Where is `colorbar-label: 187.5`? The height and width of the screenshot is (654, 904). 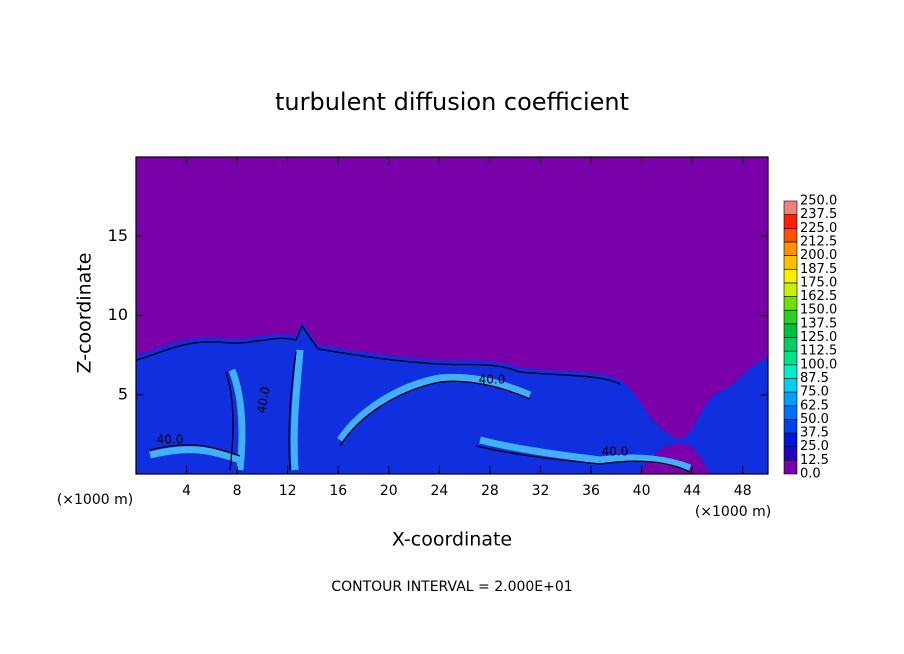 colorbar-label: 187.5 is located at coordinates (818, 269).